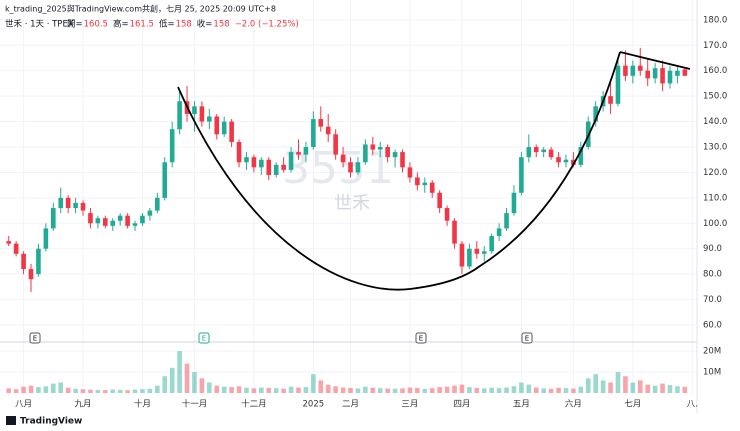 Image resolution: width=740 pixels, height=431 pixels. What do you see at coordinates (715, 46) in the screenshot?
I see `y-tick-label: 170.0` at bounding box center [715, 46].